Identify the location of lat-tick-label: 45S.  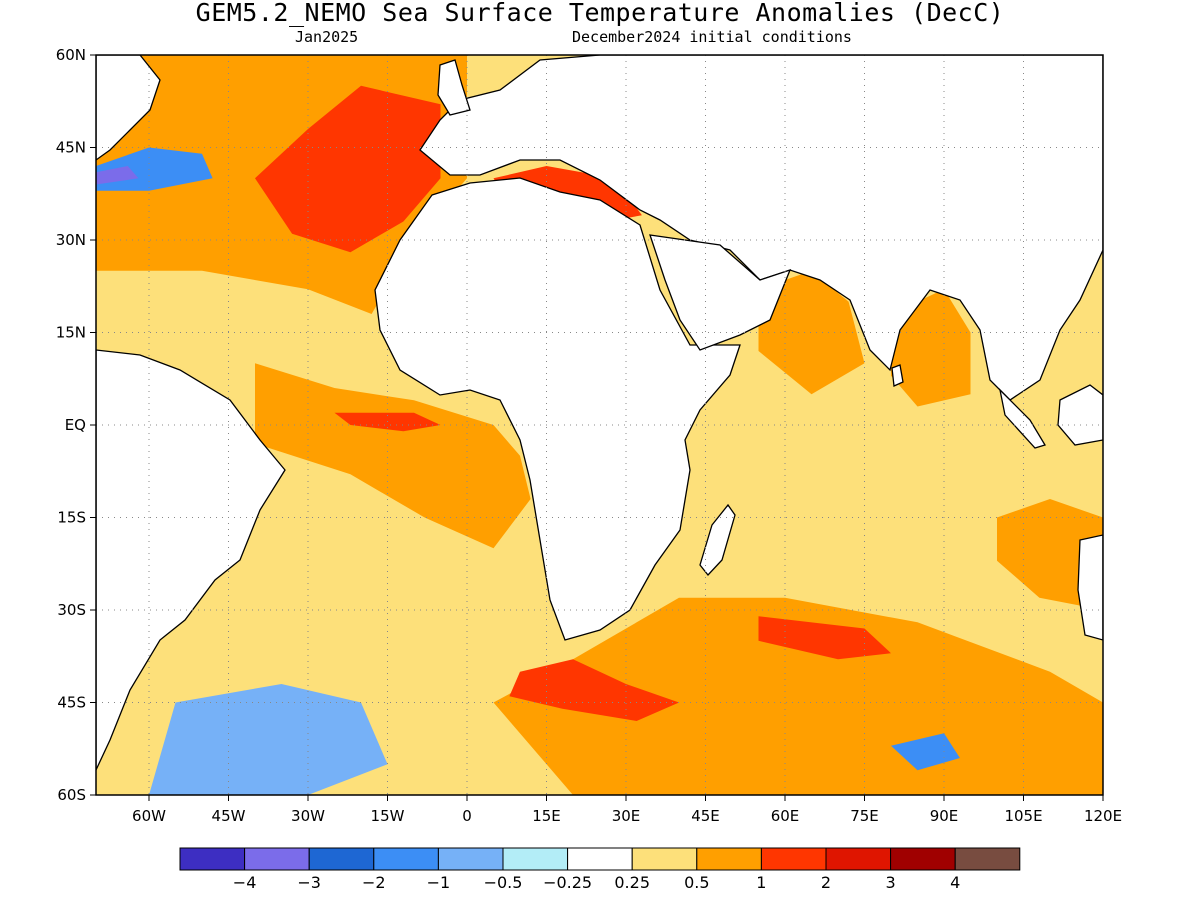
(71, 703).